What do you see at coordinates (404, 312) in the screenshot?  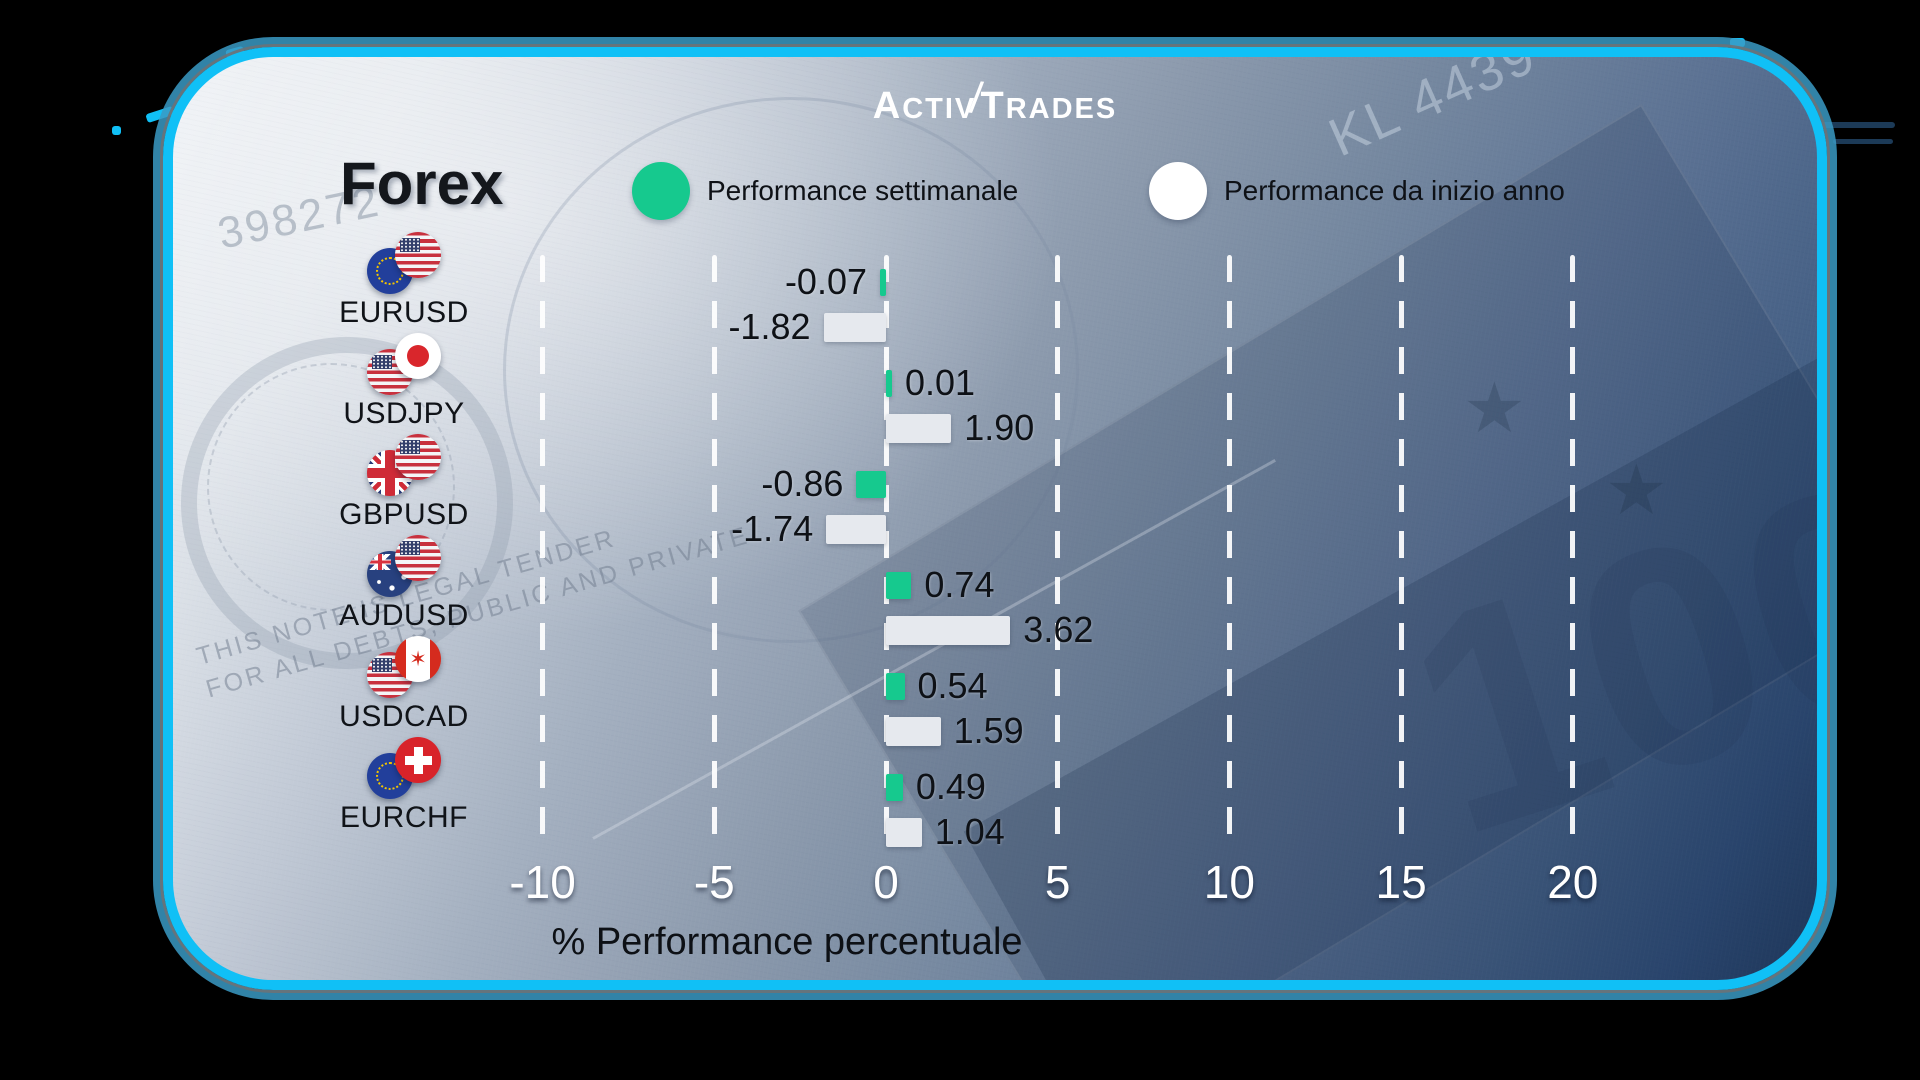 I see `pair-label: EURUSD` at bounding box center [404, 312].